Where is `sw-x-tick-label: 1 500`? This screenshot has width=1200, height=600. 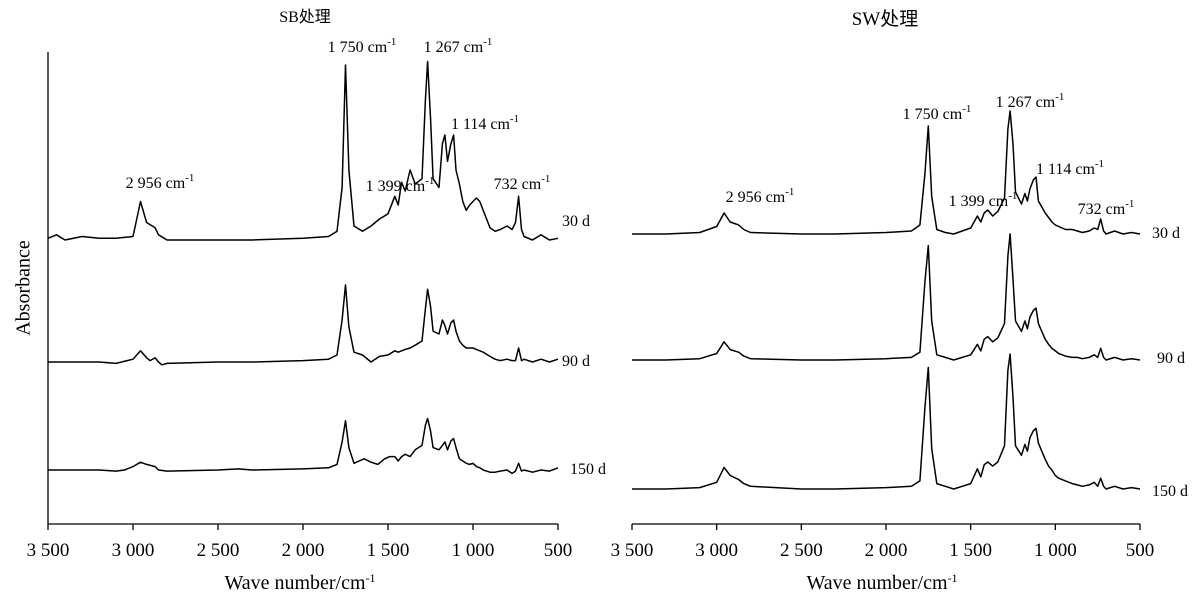
sw-x-tick-label: 1 500 is located at coordinates (970, 550).